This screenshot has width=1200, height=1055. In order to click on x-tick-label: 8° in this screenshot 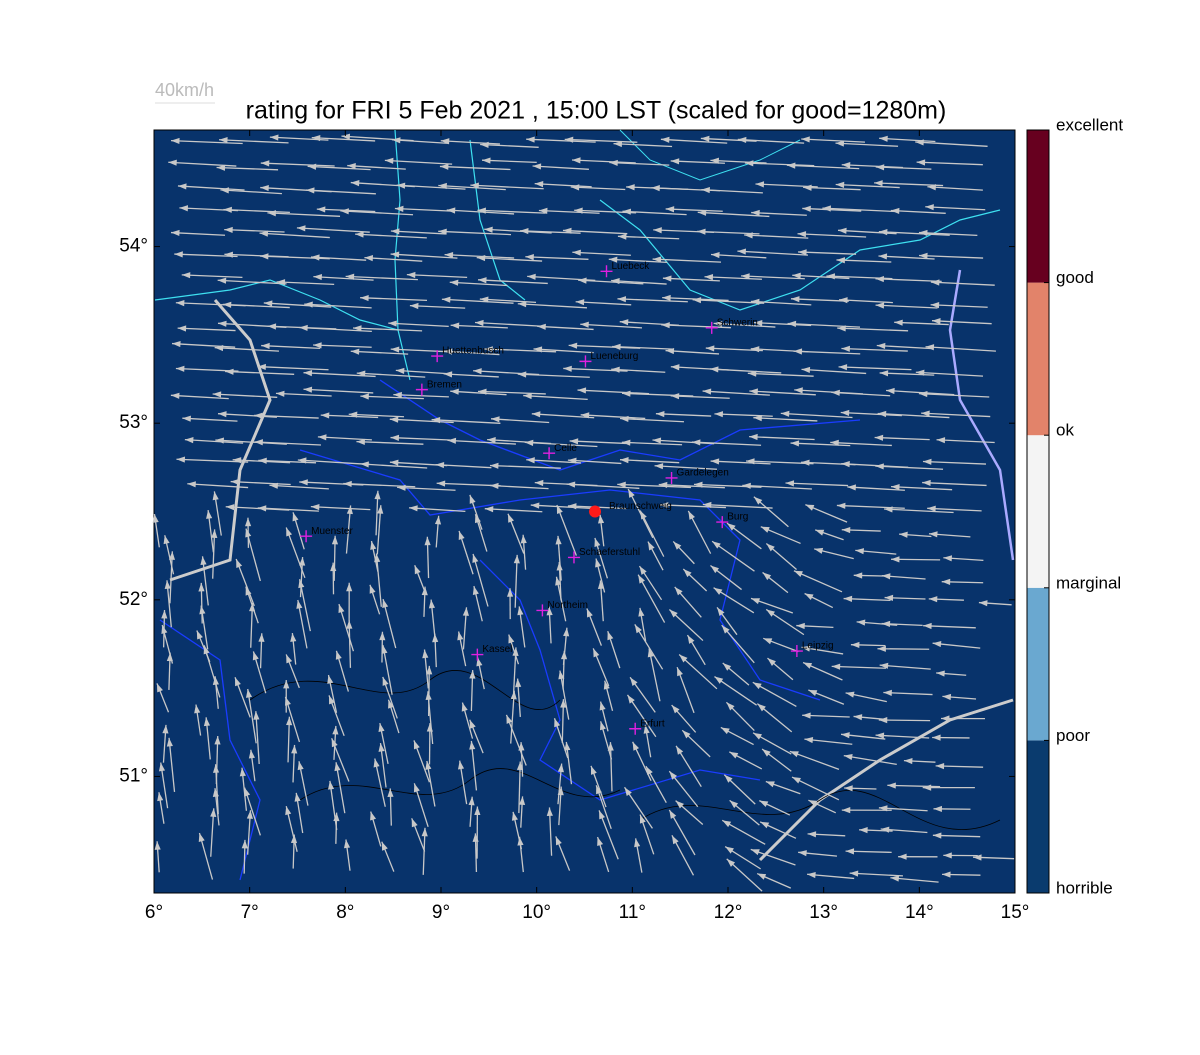, I will do `click(345, 912)`.